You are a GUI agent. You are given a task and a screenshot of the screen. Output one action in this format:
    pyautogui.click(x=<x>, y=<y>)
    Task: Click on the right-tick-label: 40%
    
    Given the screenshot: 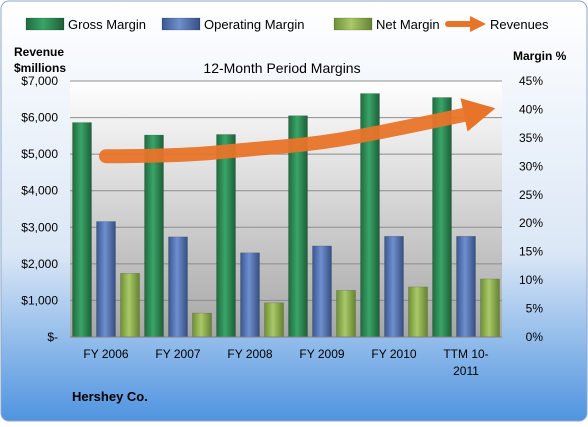 What is the action you would take?
    pyautogui.click(x=531, y=109)
    